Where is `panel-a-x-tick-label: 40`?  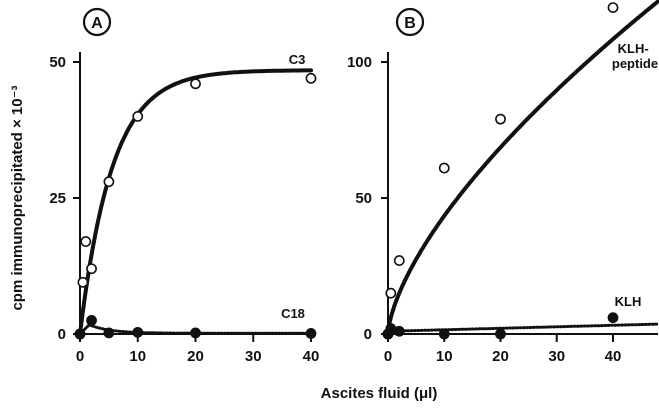
panel-a-x-tick-label: 40 is located at coordinates (311, 356).